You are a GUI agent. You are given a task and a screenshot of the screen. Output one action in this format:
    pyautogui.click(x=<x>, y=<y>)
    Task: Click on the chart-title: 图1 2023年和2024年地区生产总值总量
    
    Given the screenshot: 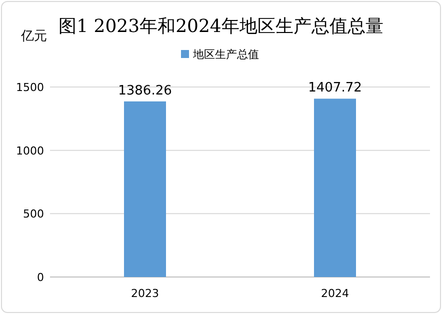 What is the action you would take?
    pyautogui.click(x=221, y=26)
    